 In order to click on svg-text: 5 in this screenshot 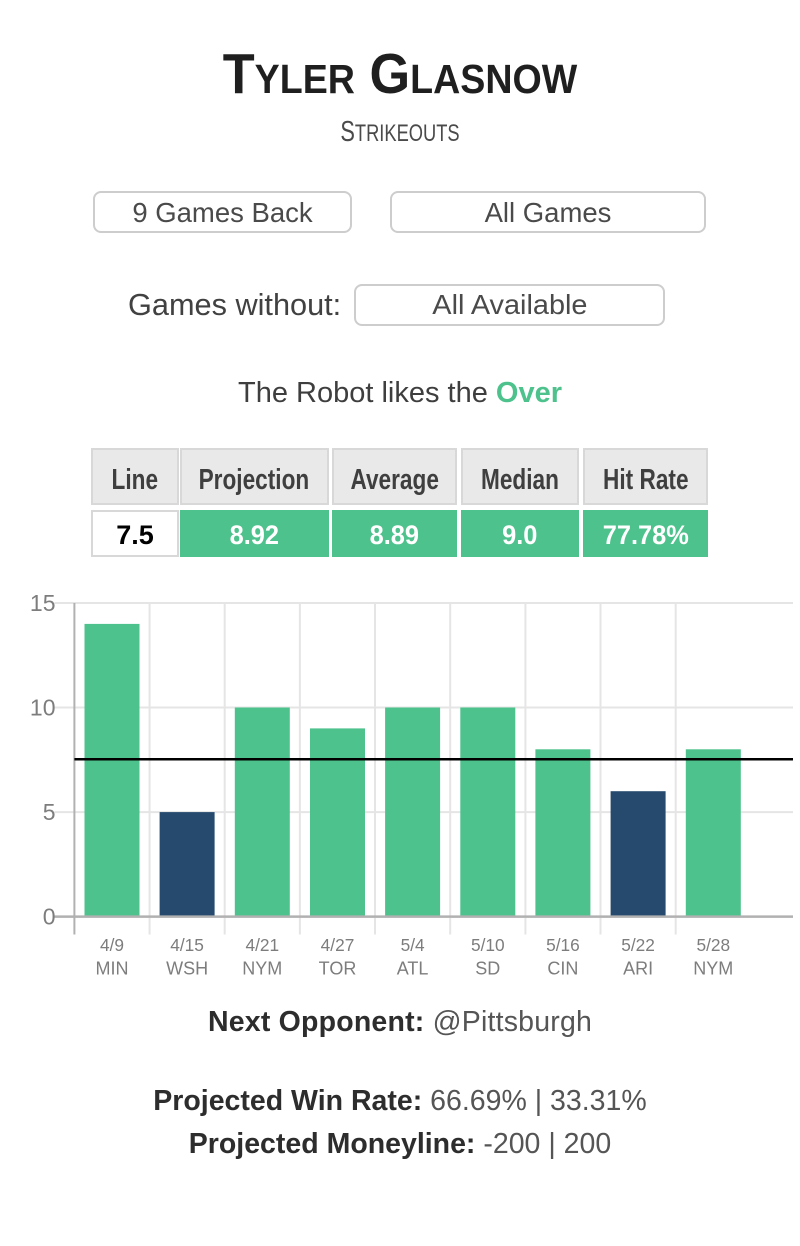, I will do `click(49, 812)`.